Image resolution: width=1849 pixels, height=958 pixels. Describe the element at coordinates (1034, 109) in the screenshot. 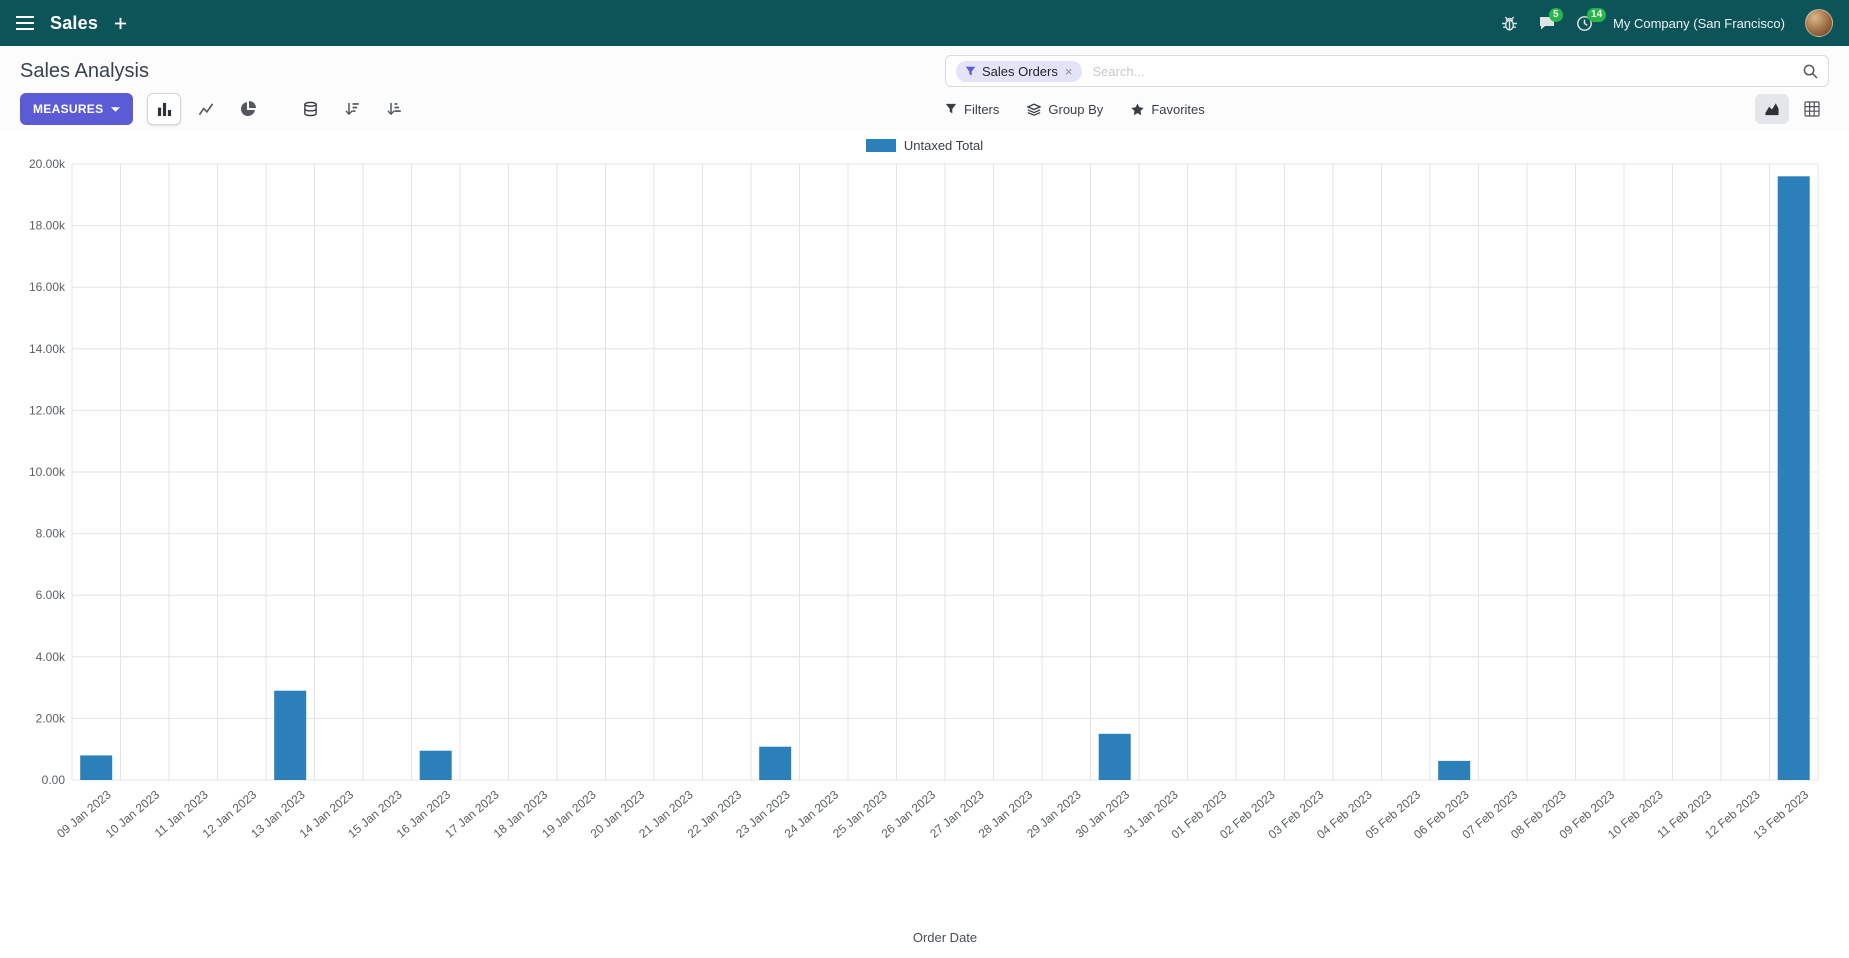

I see `layers-icon` at that location.